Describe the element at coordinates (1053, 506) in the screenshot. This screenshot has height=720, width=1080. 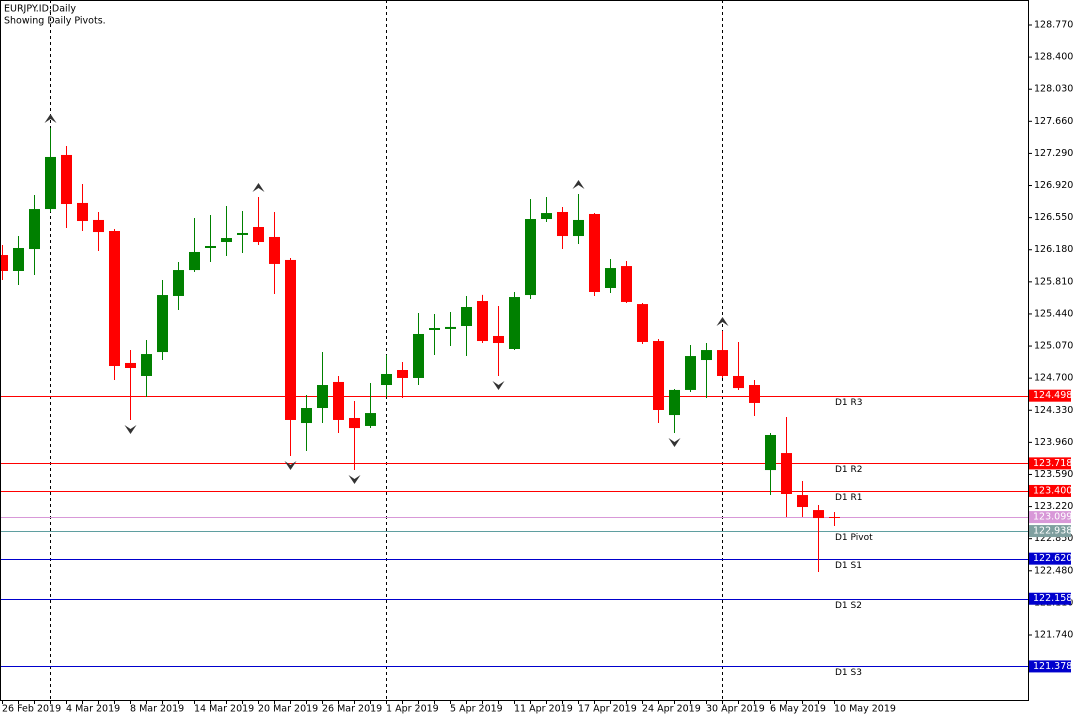
I see `y-tick-label: 123.220` at that location.